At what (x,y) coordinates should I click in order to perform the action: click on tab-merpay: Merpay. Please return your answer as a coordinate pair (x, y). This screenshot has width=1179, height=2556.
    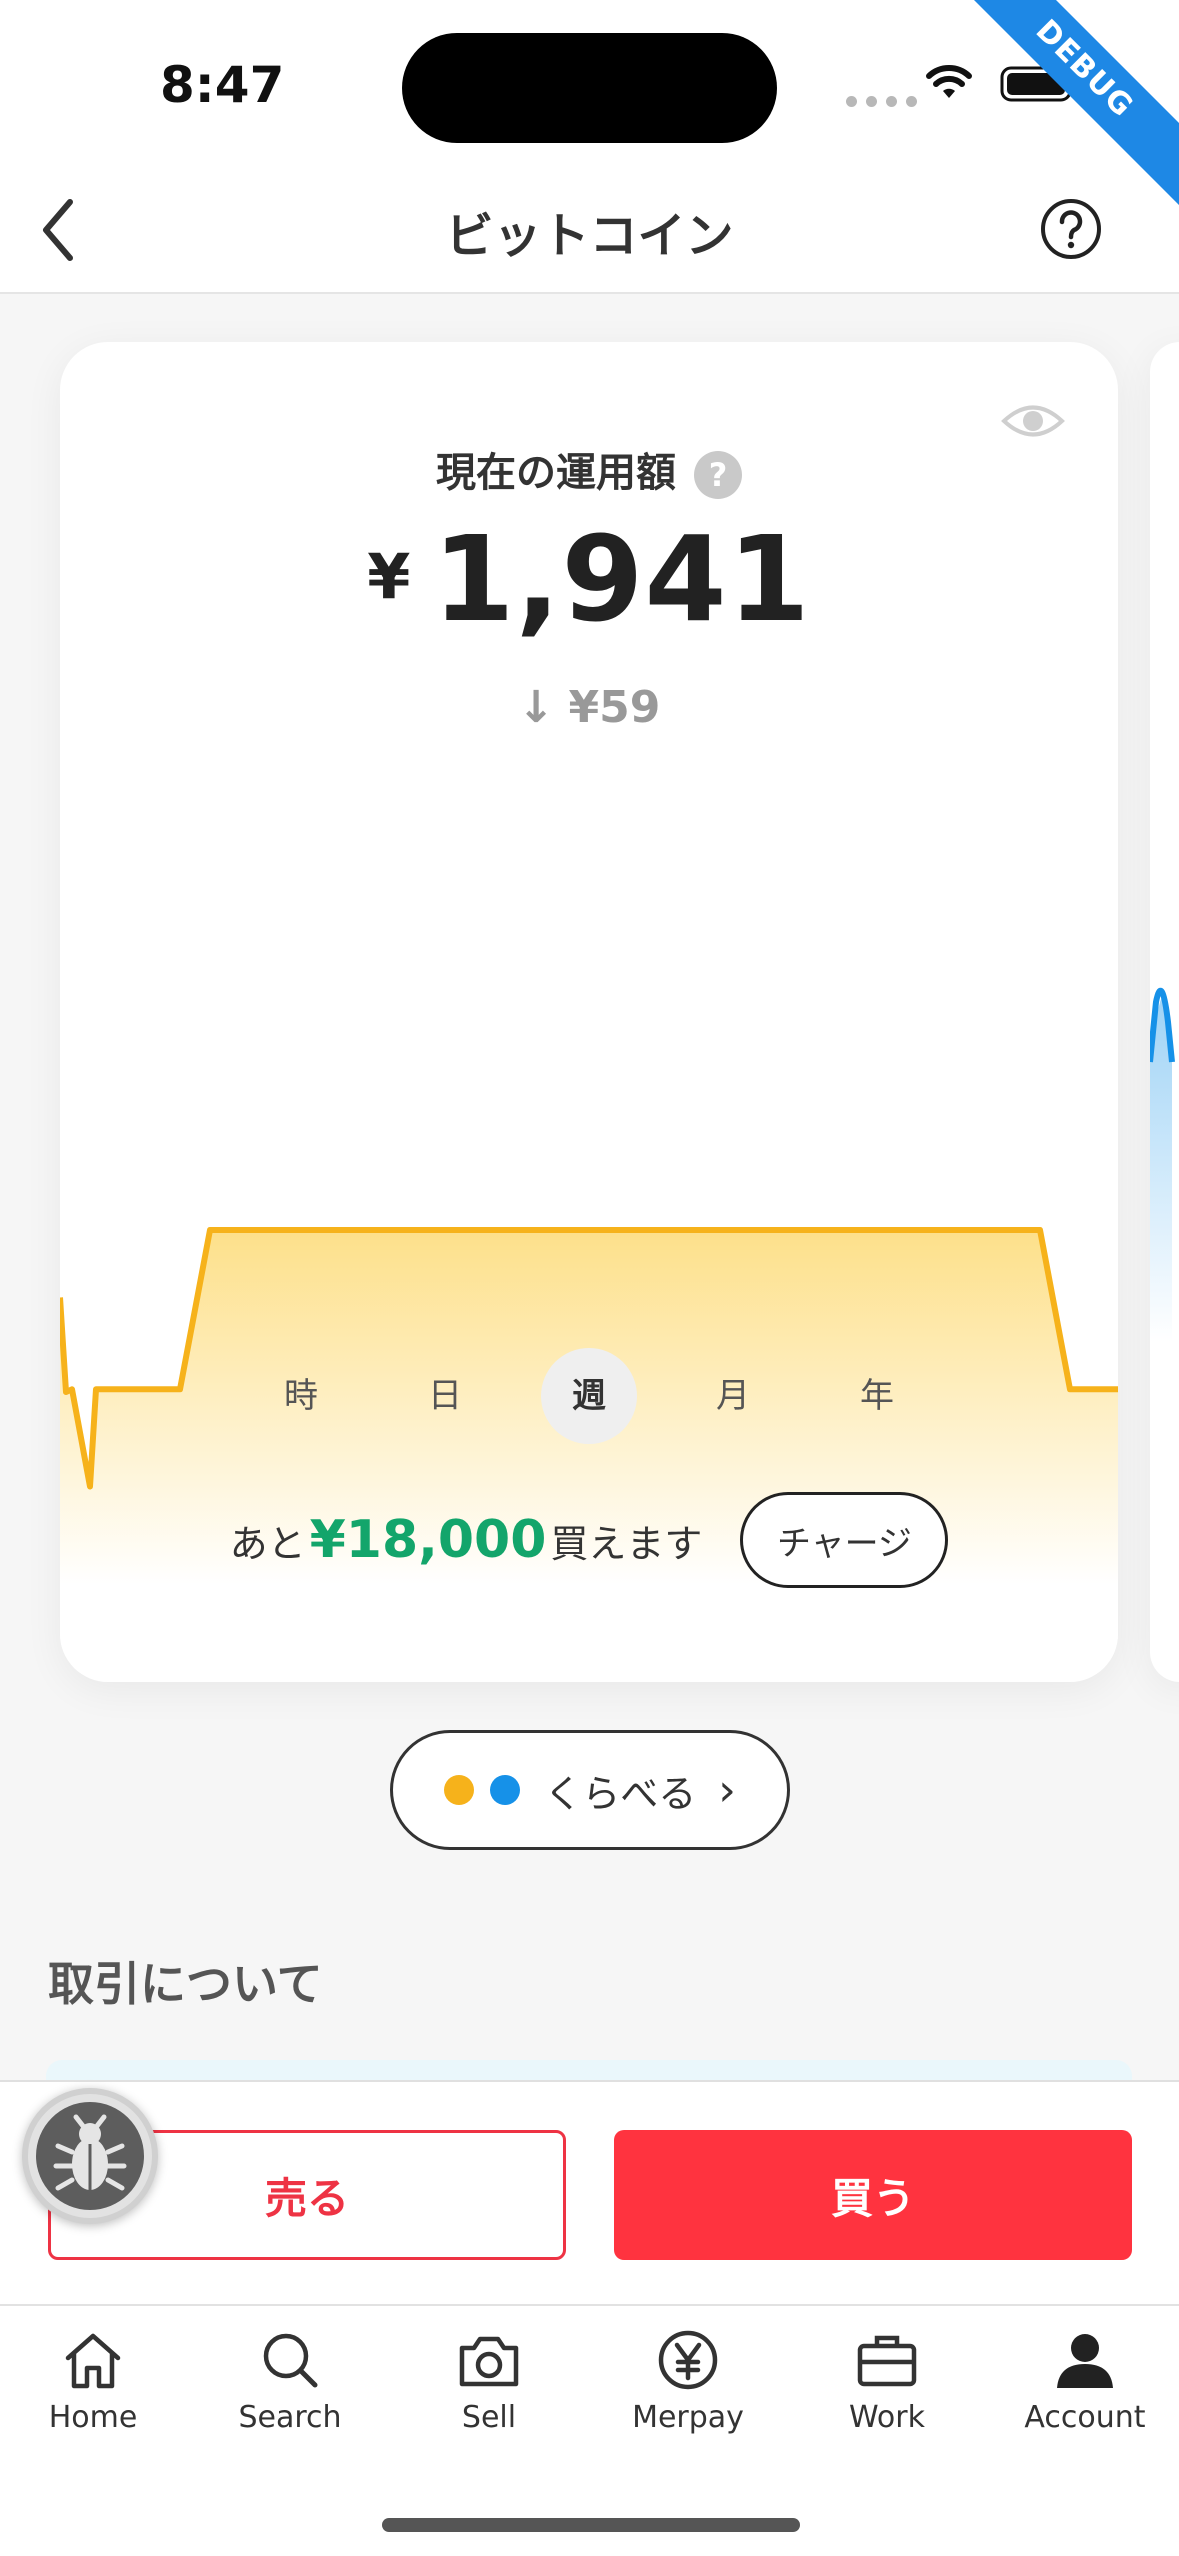
    Looking at the image, I should click on (688, 2381).